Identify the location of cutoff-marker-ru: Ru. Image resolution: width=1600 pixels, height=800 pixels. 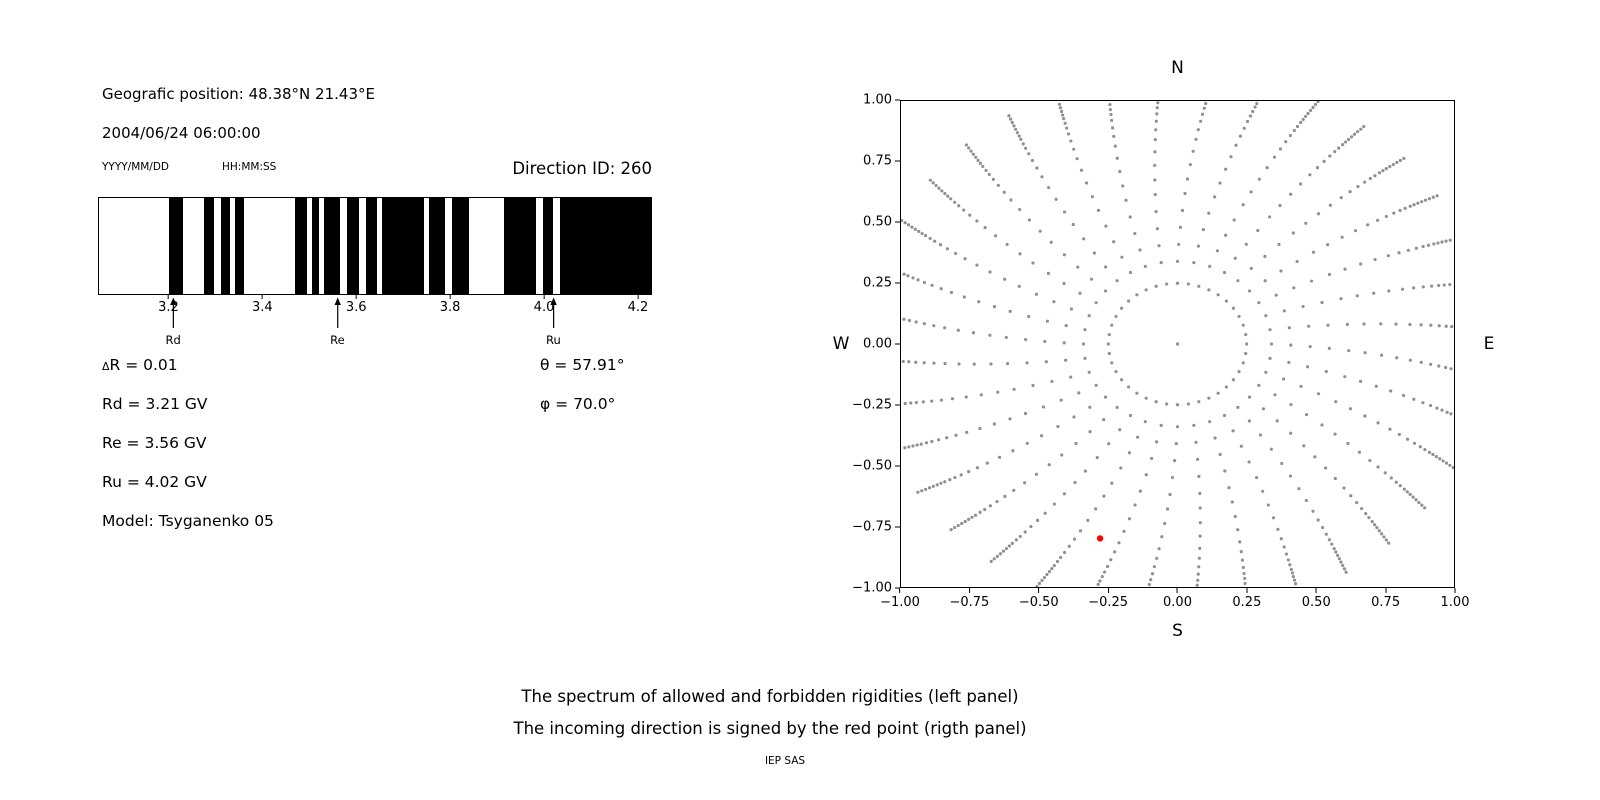
(553, 322).